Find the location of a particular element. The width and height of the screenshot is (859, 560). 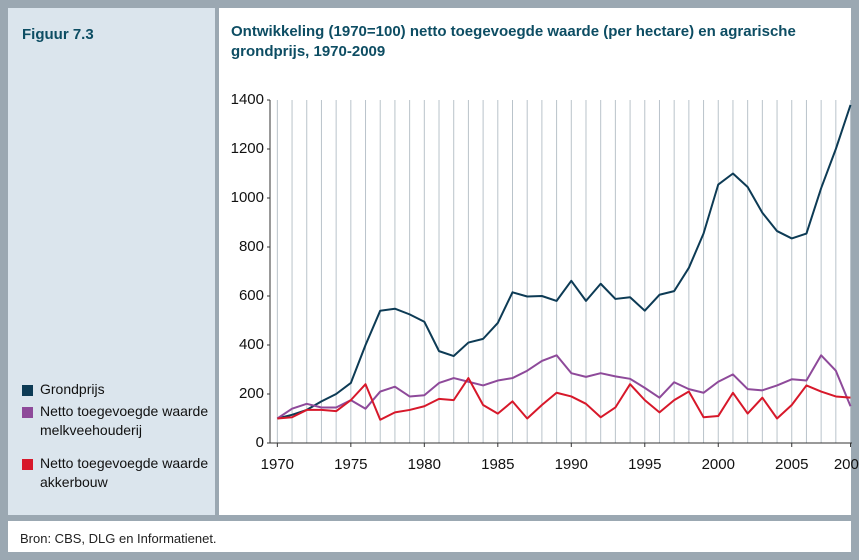

y-tick-label: 200 is located at coordinates (251, 393).